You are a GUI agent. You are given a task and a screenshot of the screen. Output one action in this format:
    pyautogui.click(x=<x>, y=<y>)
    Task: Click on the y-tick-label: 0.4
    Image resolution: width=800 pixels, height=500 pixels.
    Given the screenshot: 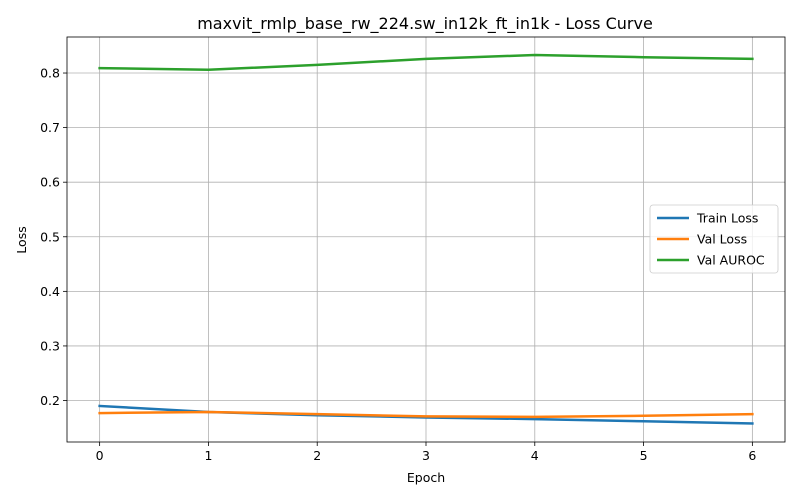 What is the action you would take?
    pyautogui.click(x=50, y=291)
    